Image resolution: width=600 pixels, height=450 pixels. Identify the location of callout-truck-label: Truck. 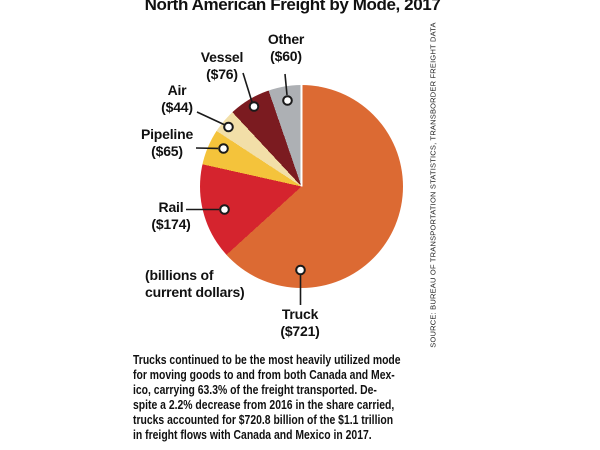
(300, 314).